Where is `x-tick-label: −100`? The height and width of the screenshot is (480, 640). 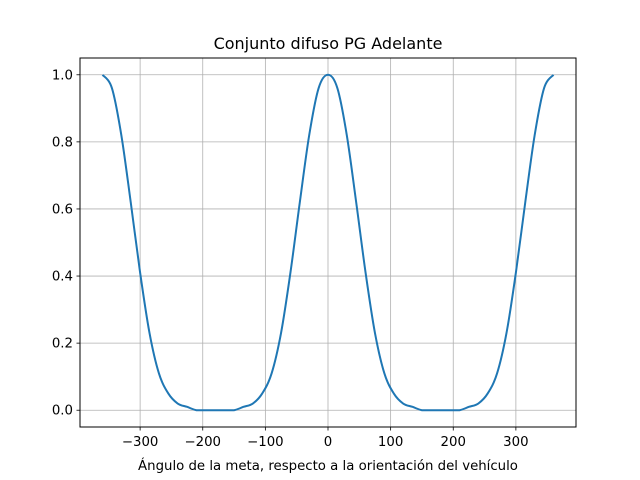 x-tick-label: −100 is located at coordinates (265, 442).